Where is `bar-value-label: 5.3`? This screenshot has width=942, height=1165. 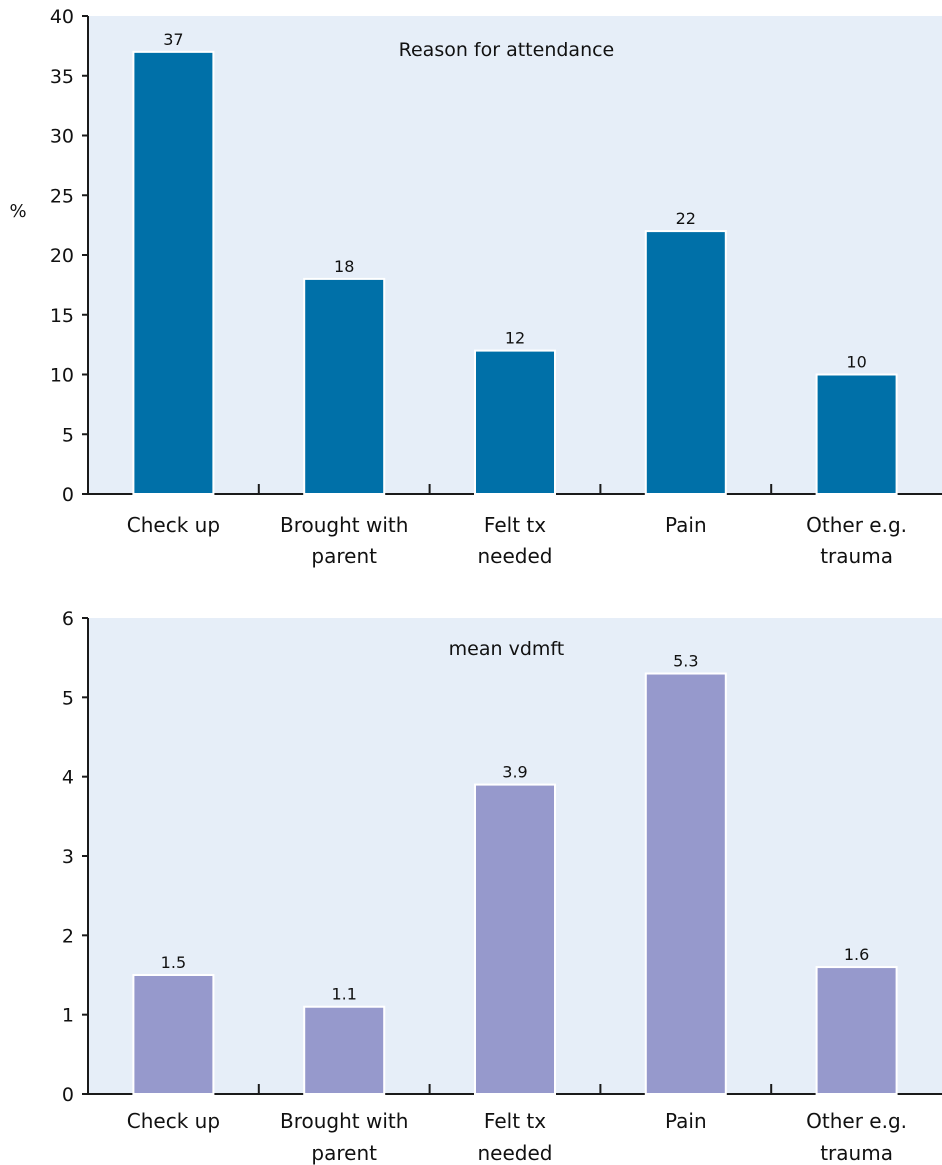
bar-value-label: 5.3 is located at coordinates (685, 661).